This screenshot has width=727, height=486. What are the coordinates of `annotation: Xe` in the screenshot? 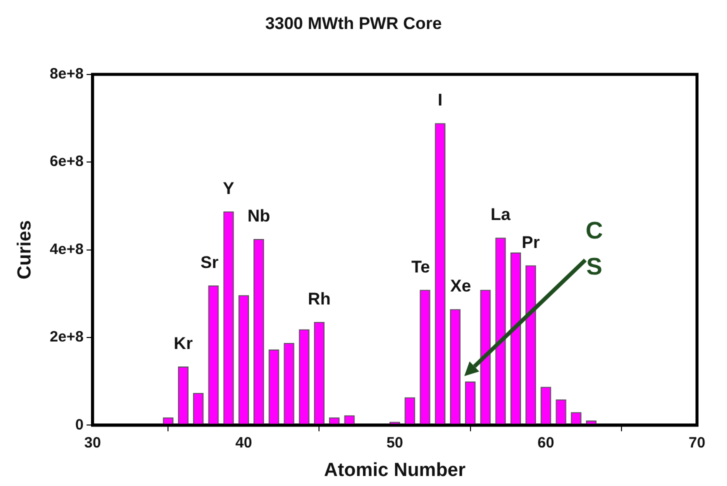 It's located at (461, 286).